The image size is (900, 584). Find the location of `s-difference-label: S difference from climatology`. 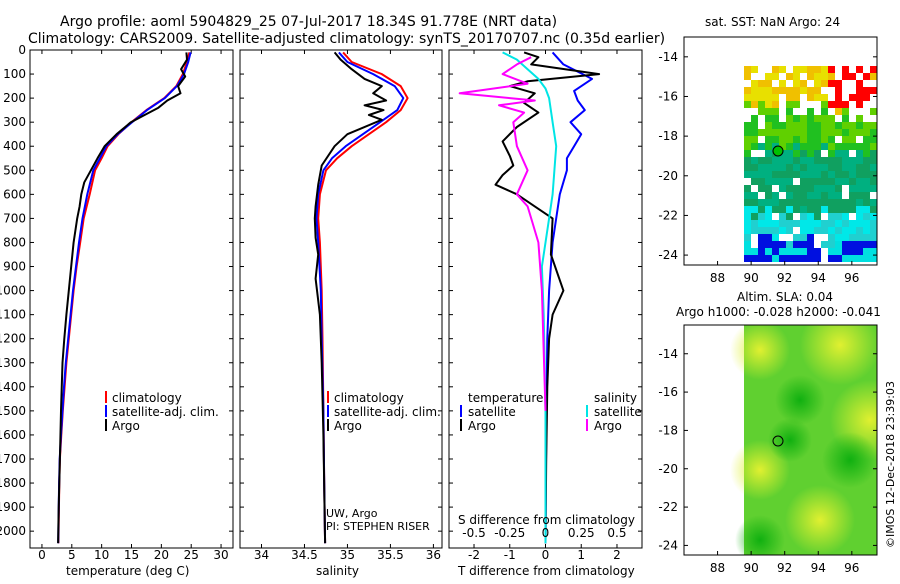

s-difference-label: S difference from climatology is located at coordinates (546, 520).